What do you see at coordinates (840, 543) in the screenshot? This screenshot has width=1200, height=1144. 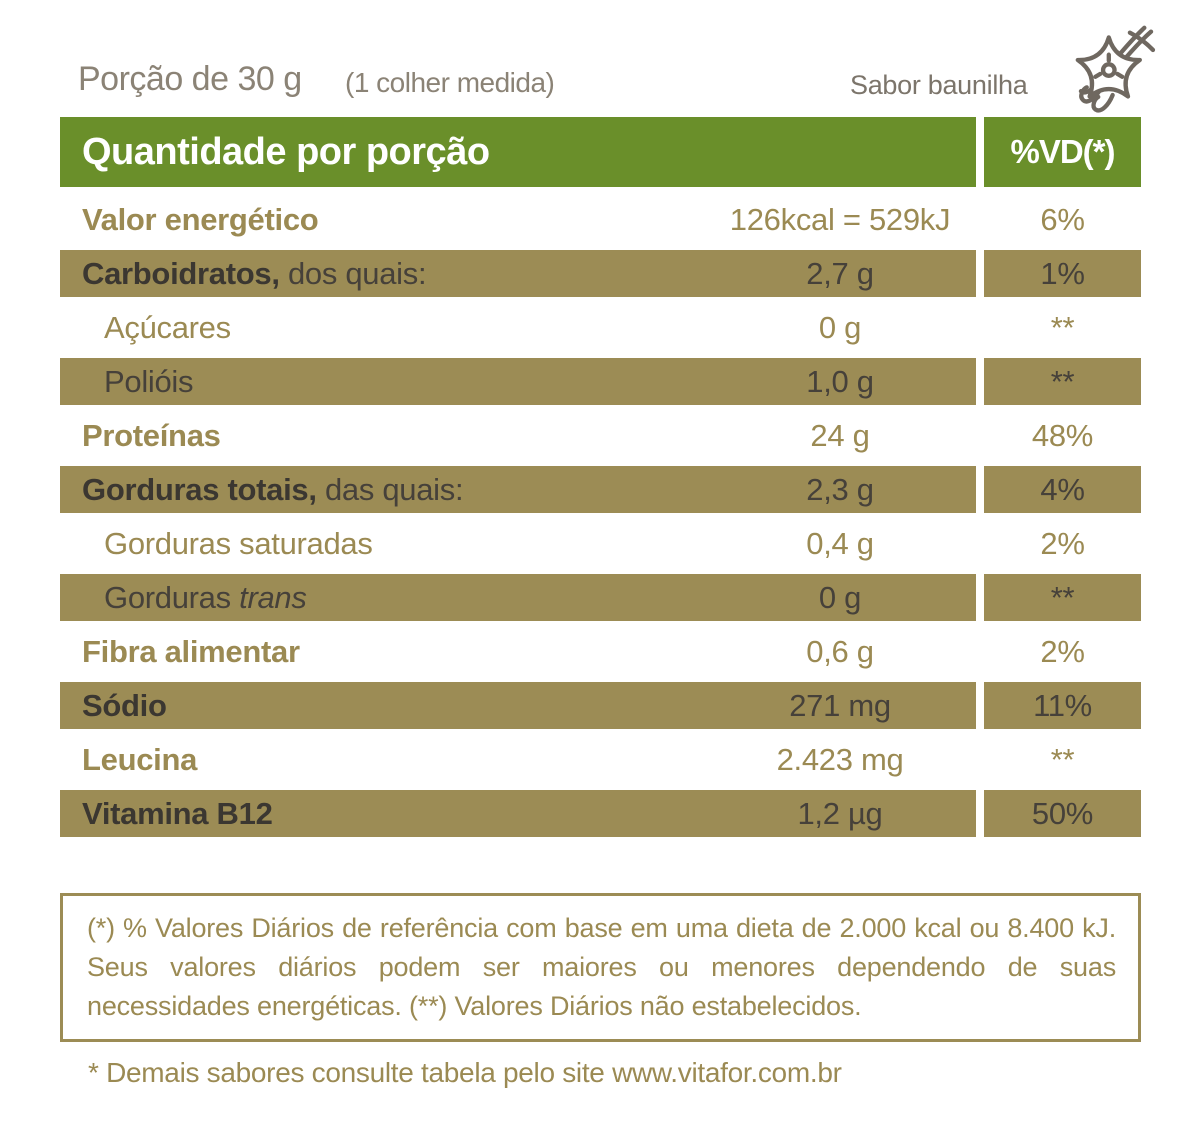 I see `nutrient-amount: 0,4 g` at bounding box center [840, 543].